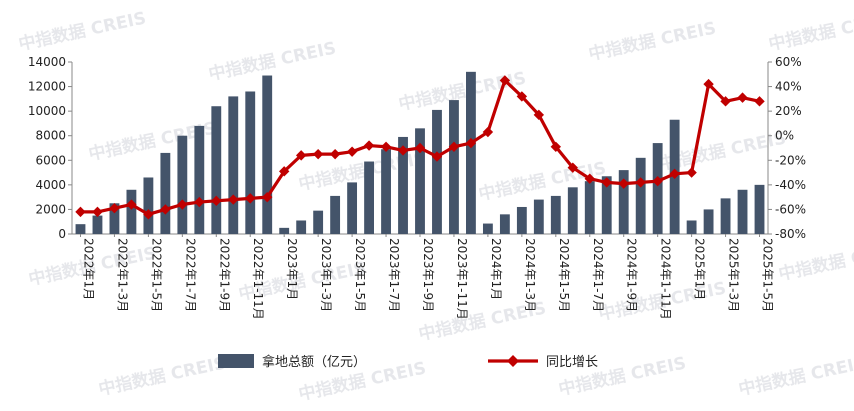  Describe the element at coordinates (790, 185) in the screenshot. I see `y-right-tick-label: -40%` at that location.